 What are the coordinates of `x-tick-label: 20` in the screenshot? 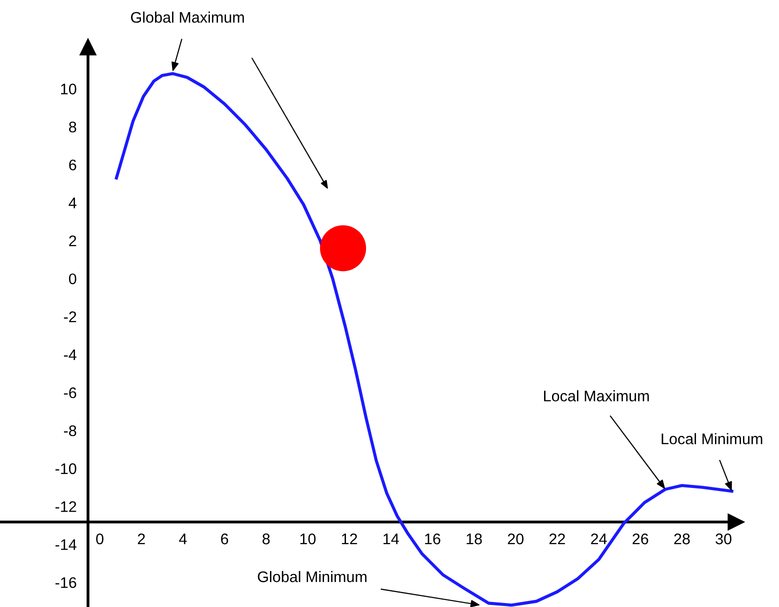 It's located at (516, 539).